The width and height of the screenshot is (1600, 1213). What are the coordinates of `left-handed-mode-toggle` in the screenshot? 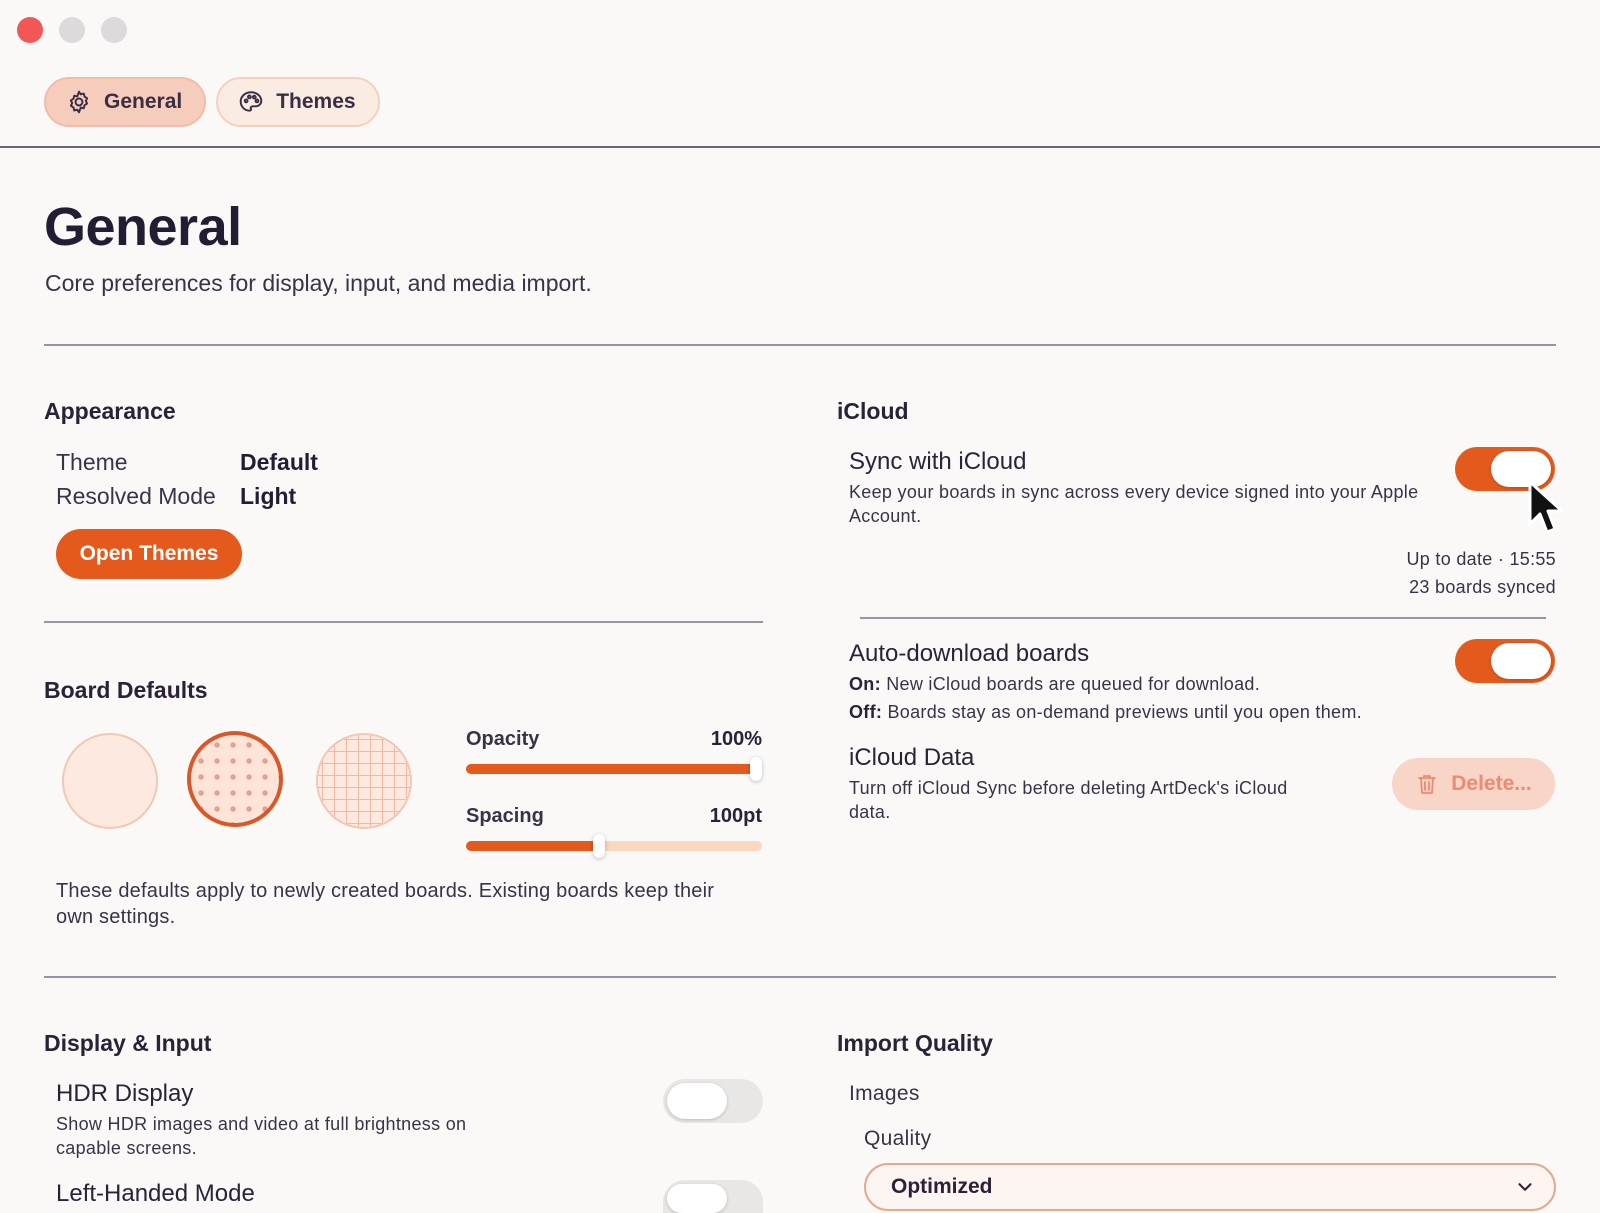 It's located at (713, 1196).